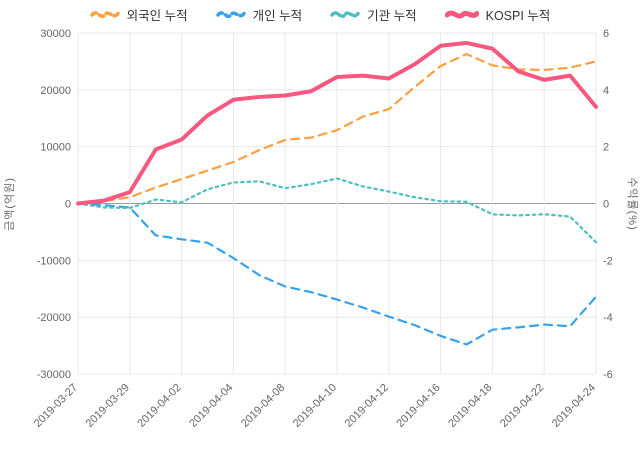 The height and width of the screenshot is (450, 640). What do you see at coordinates (522, 406) in the screenshot?
I see `svg-text: 2019-04-22` at bounding box center [522, 406].